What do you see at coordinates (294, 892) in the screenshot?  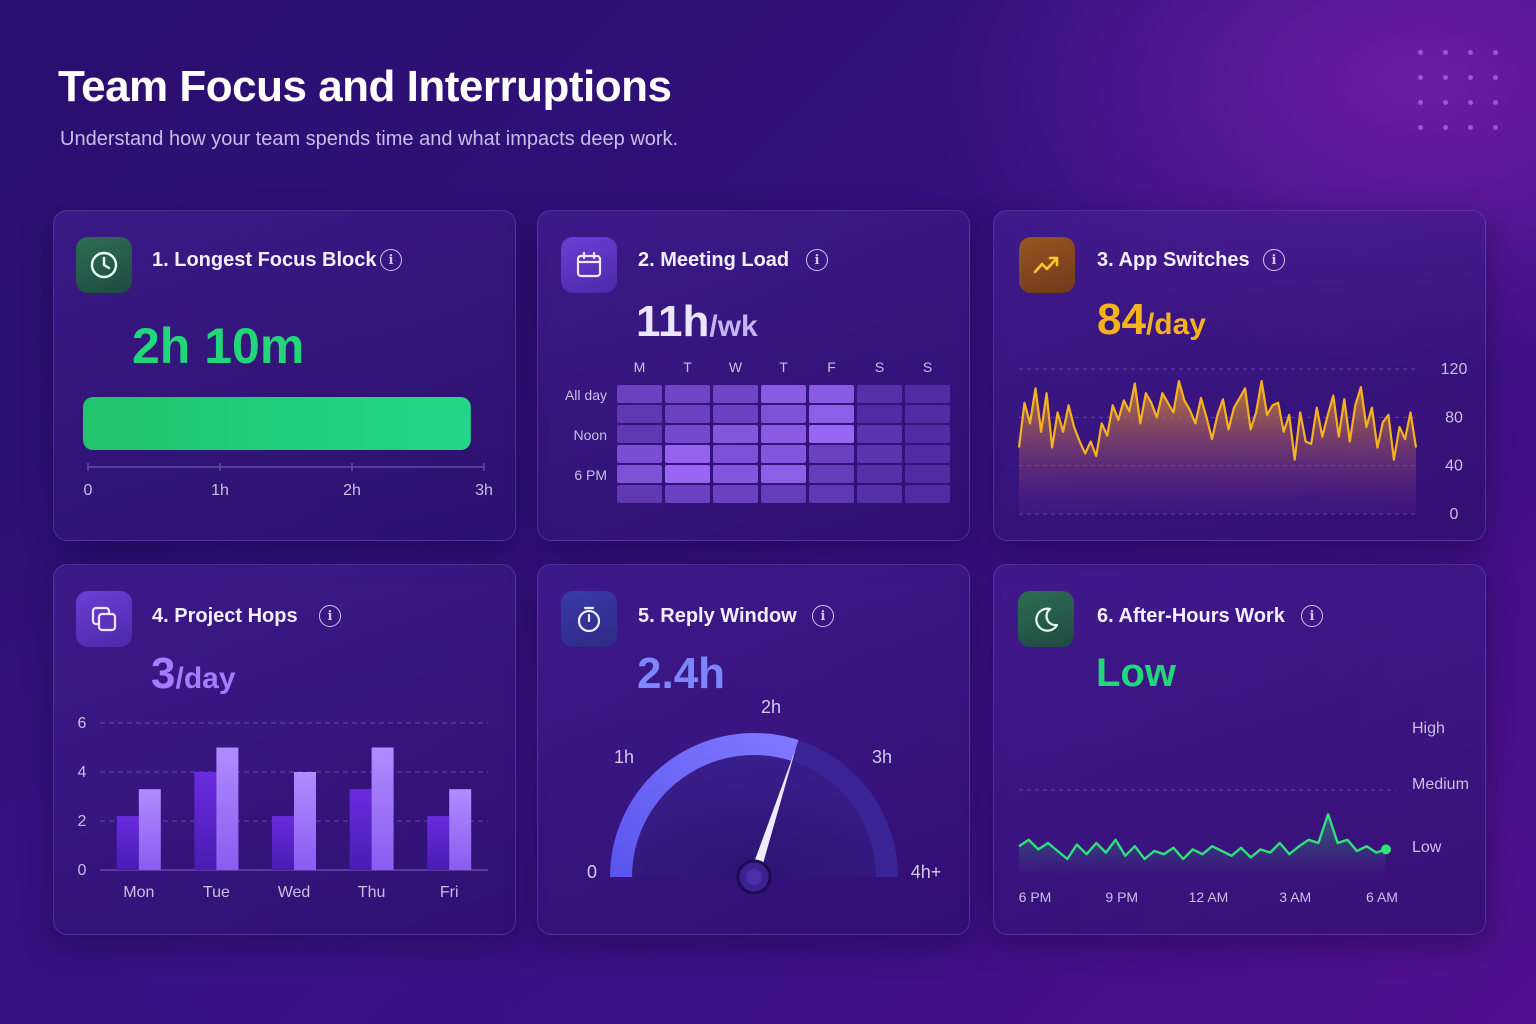 I see `x-tick-label: Wed` at bounding box center [294, 892].